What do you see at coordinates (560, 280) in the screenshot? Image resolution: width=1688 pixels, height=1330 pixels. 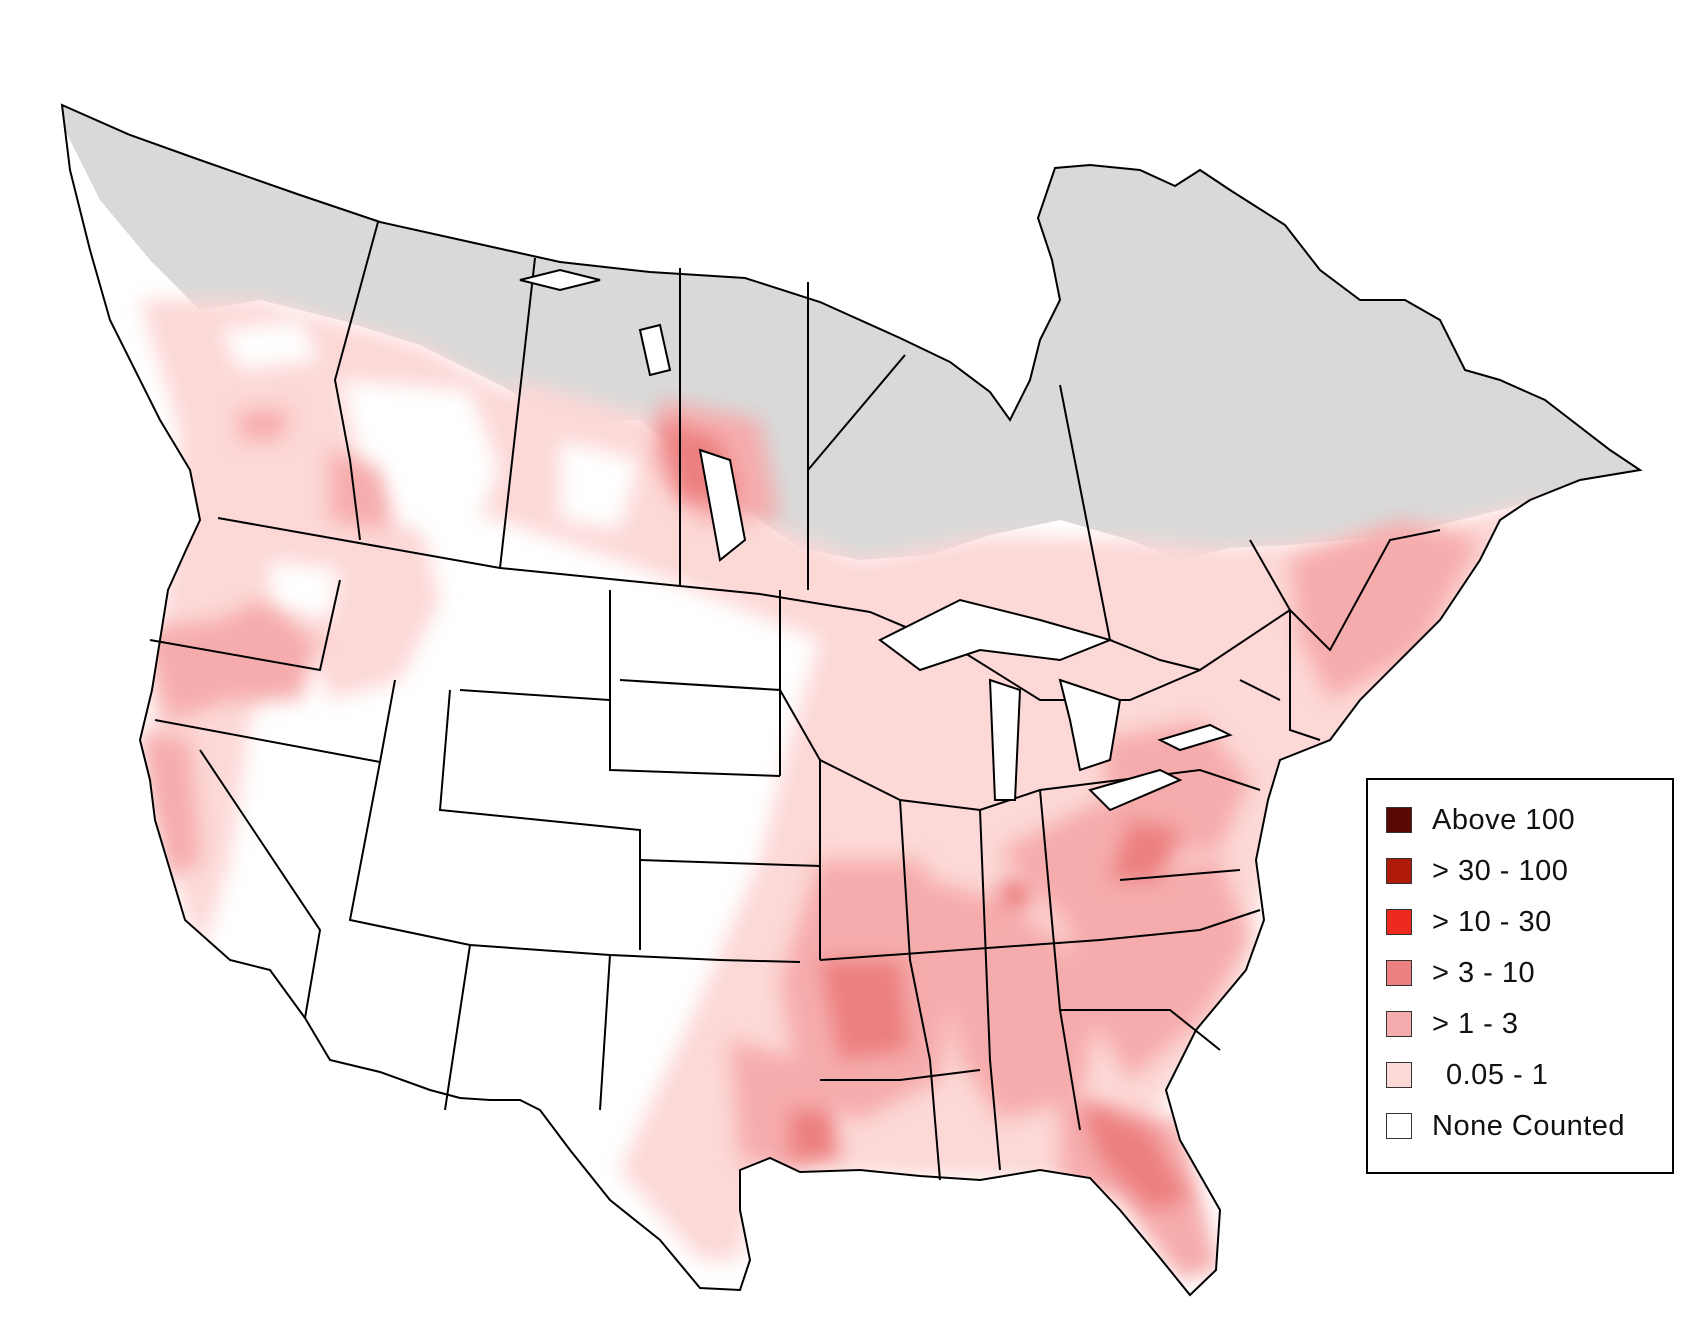 I see `great-slave-lake` at bounding box center [560, 280].